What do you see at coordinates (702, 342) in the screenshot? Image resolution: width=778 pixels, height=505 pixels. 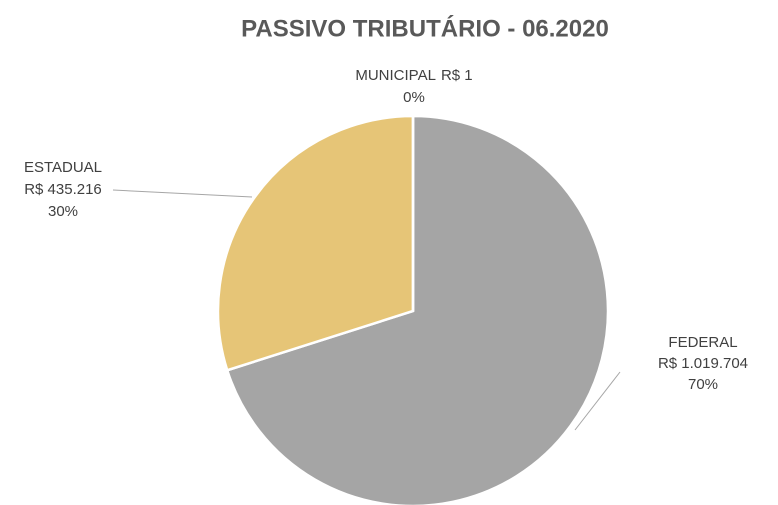 I see `category-label: FEDERAL` at bounding box center [702, 342].